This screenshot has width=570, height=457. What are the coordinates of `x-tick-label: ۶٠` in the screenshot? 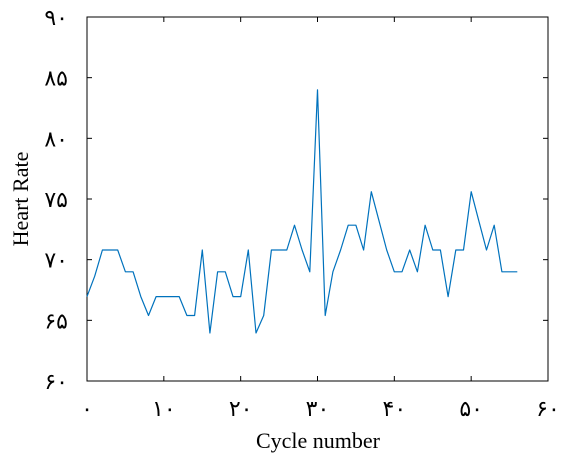 It's located at (548, 409).